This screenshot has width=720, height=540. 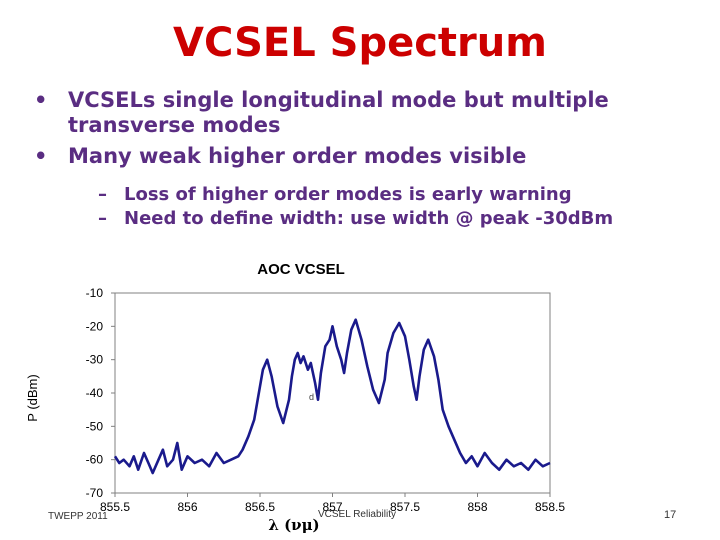 I want to click on y-axis-label: P (dBm), so click(x=32, y=397).